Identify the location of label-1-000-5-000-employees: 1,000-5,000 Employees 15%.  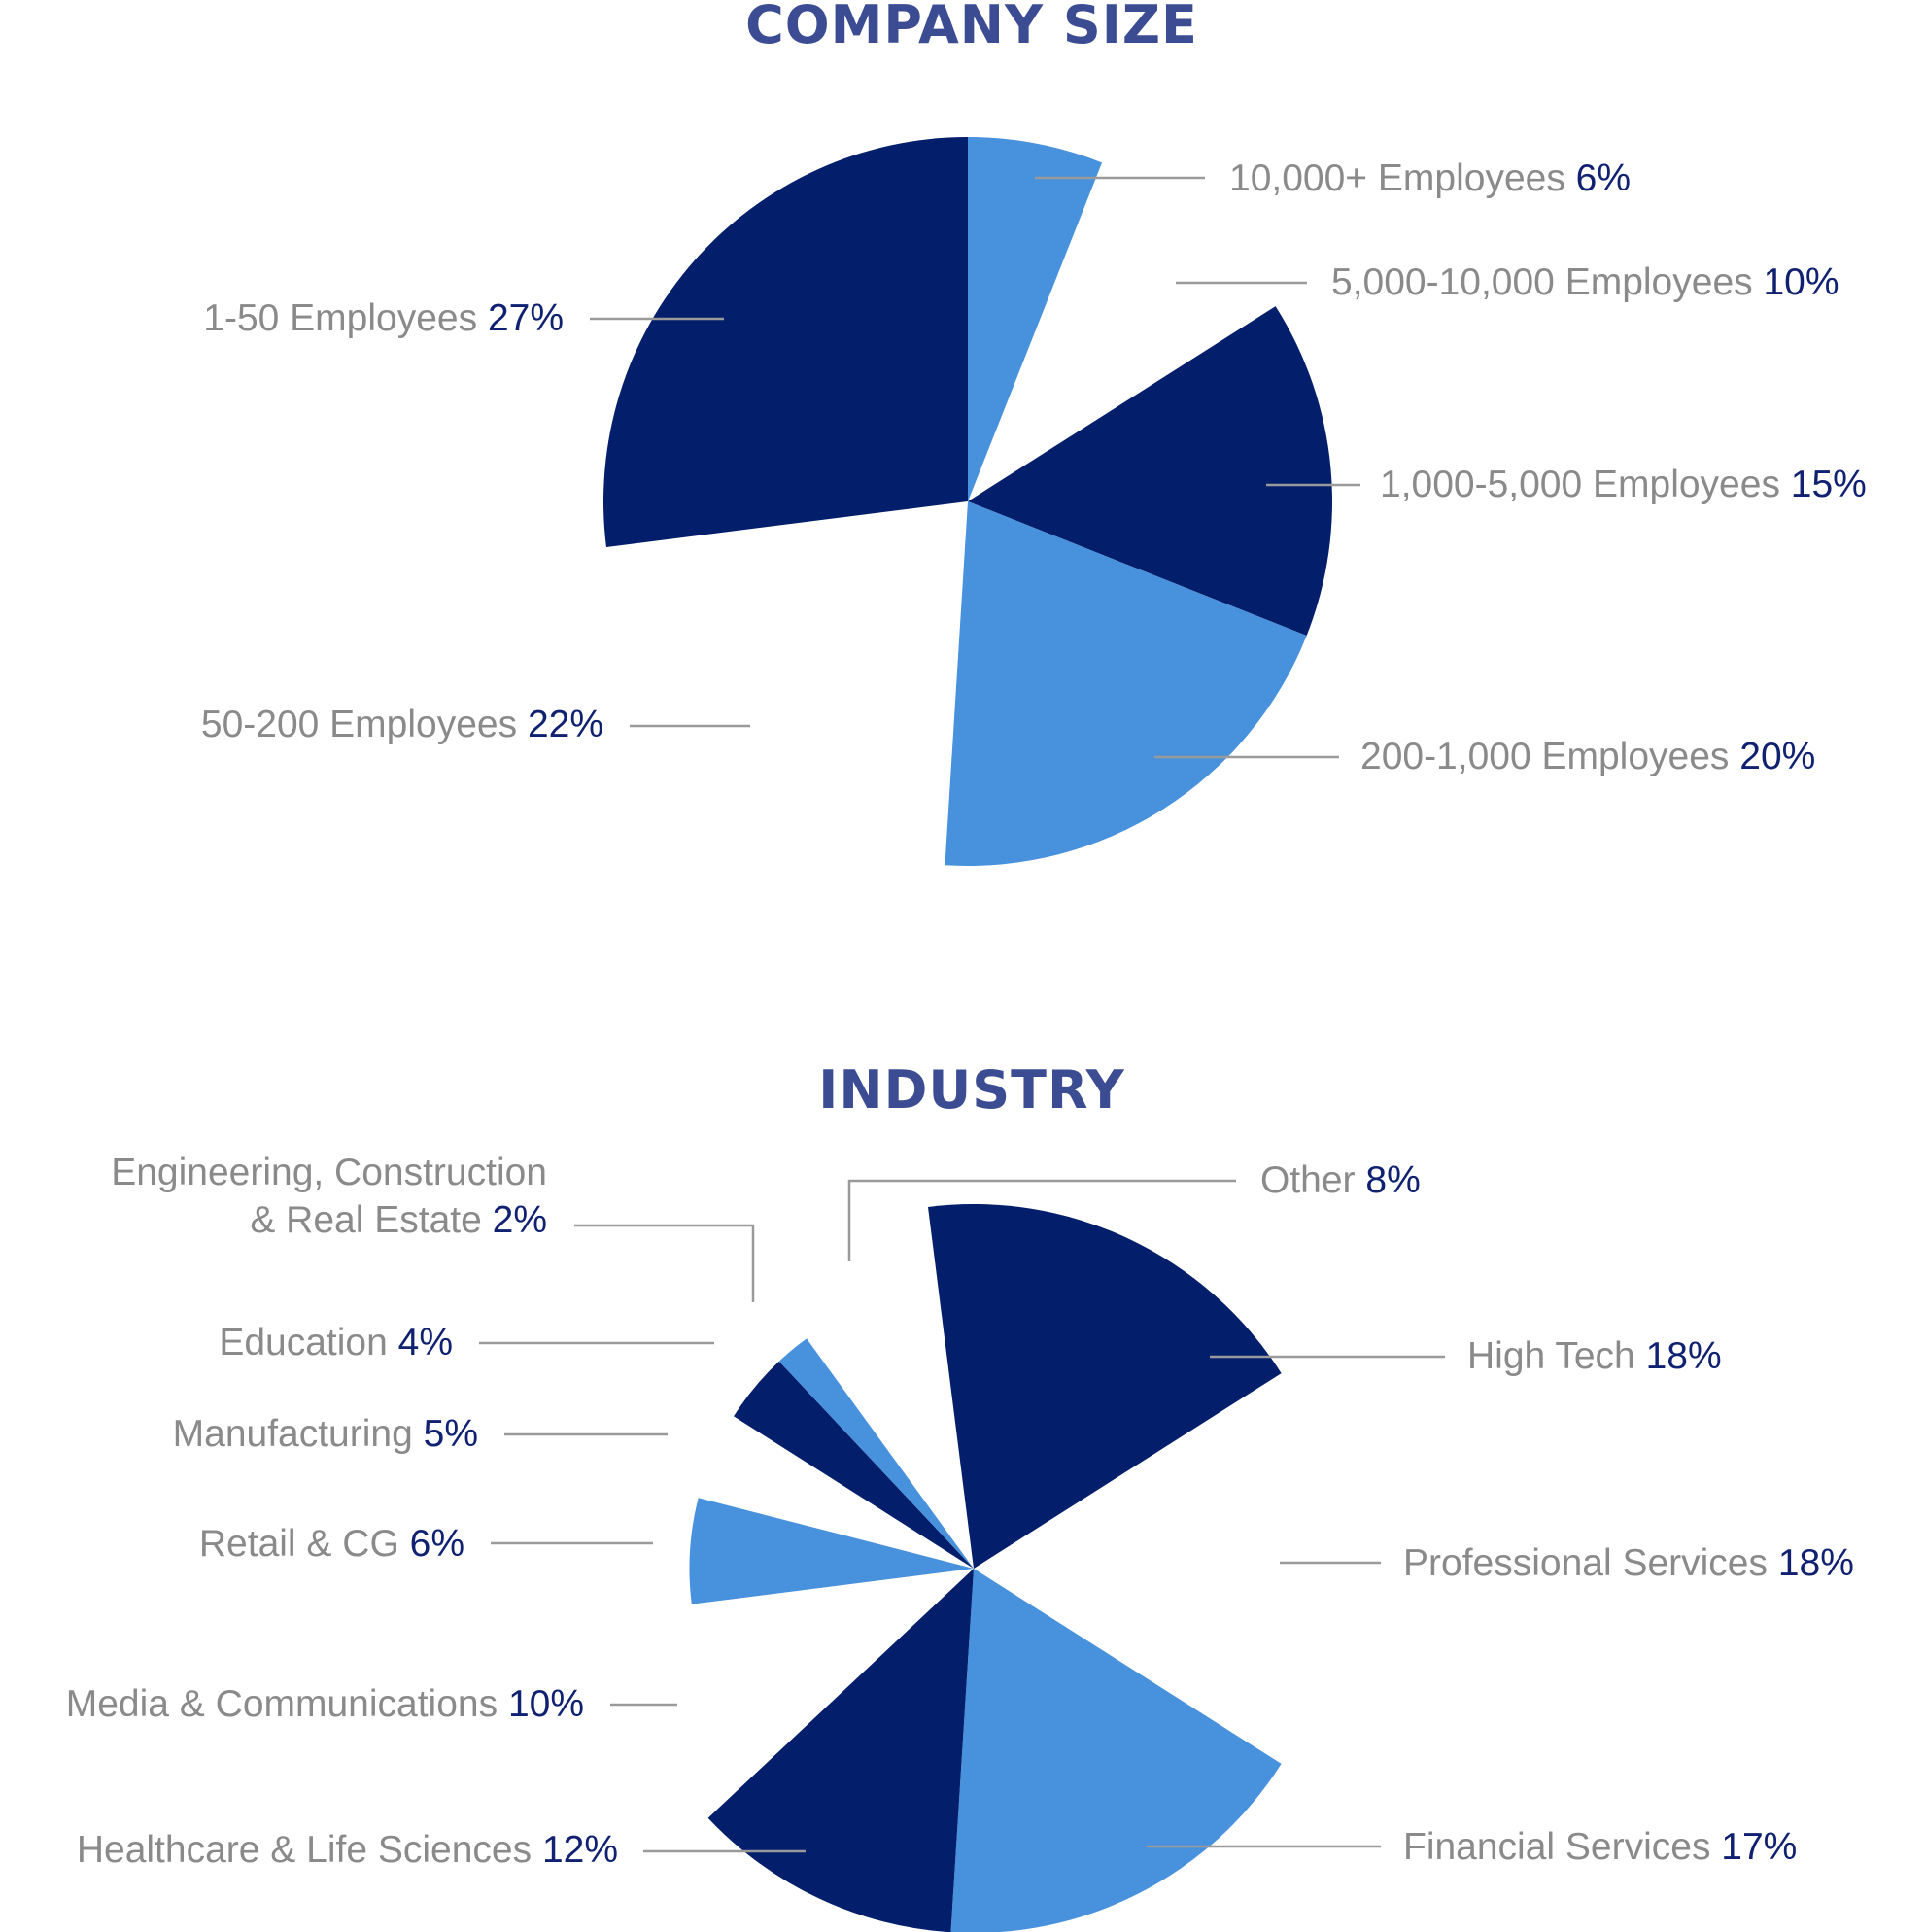
(1623, 484).